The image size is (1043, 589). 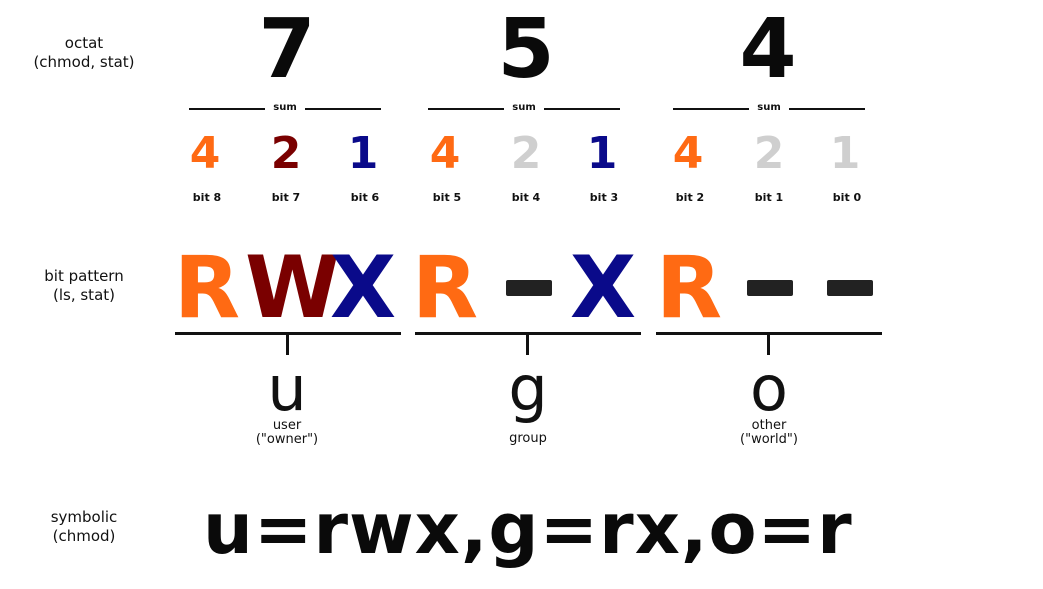 I want to click on pattern-char-other-r: R, so click(x=689, y=288).